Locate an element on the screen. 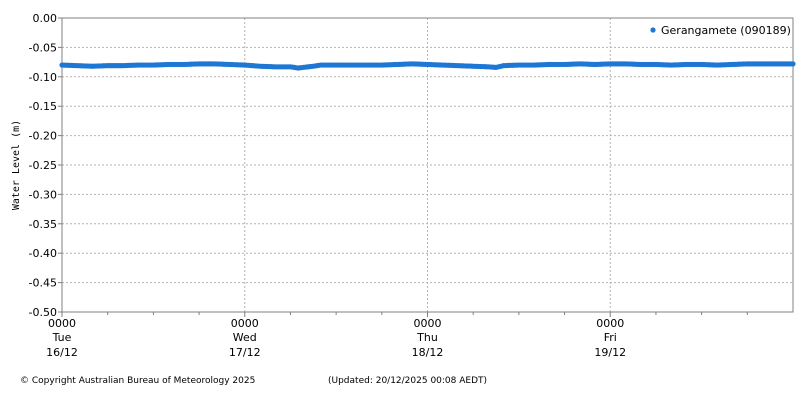 The width and height of the screenshot is (800, 404). y-tick-label: -0.35 is located at coordinates (43, 224).